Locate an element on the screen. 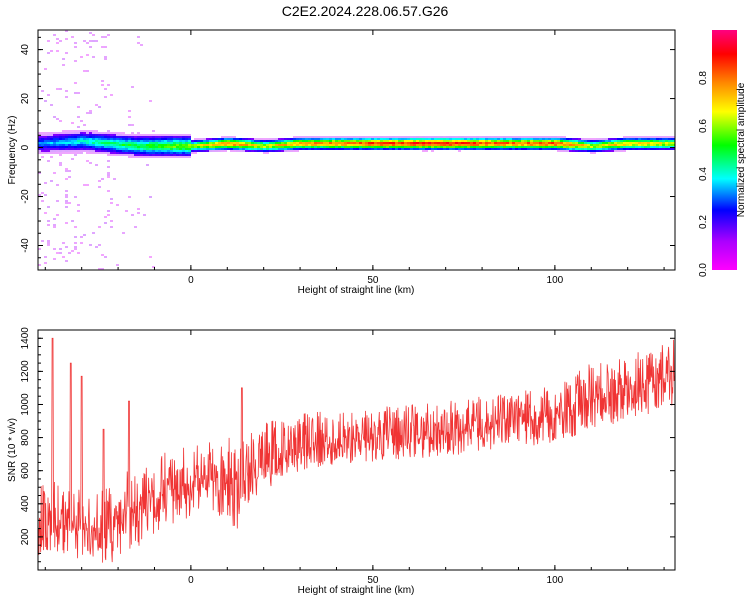 This screenshot has height=600, width=750. colorbar-tick-label: 0.0 is located at coordinates (703, 270).